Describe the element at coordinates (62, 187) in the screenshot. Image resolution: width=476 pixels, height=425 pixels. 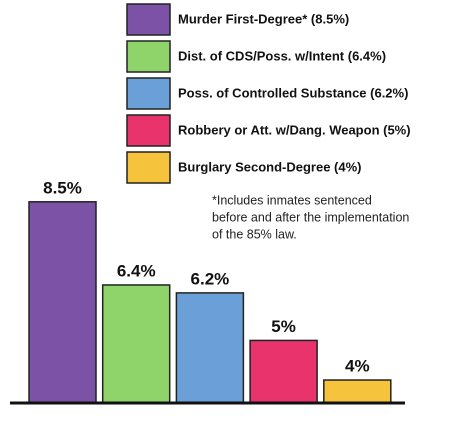
I see `value-label: 8.5%` at that location.